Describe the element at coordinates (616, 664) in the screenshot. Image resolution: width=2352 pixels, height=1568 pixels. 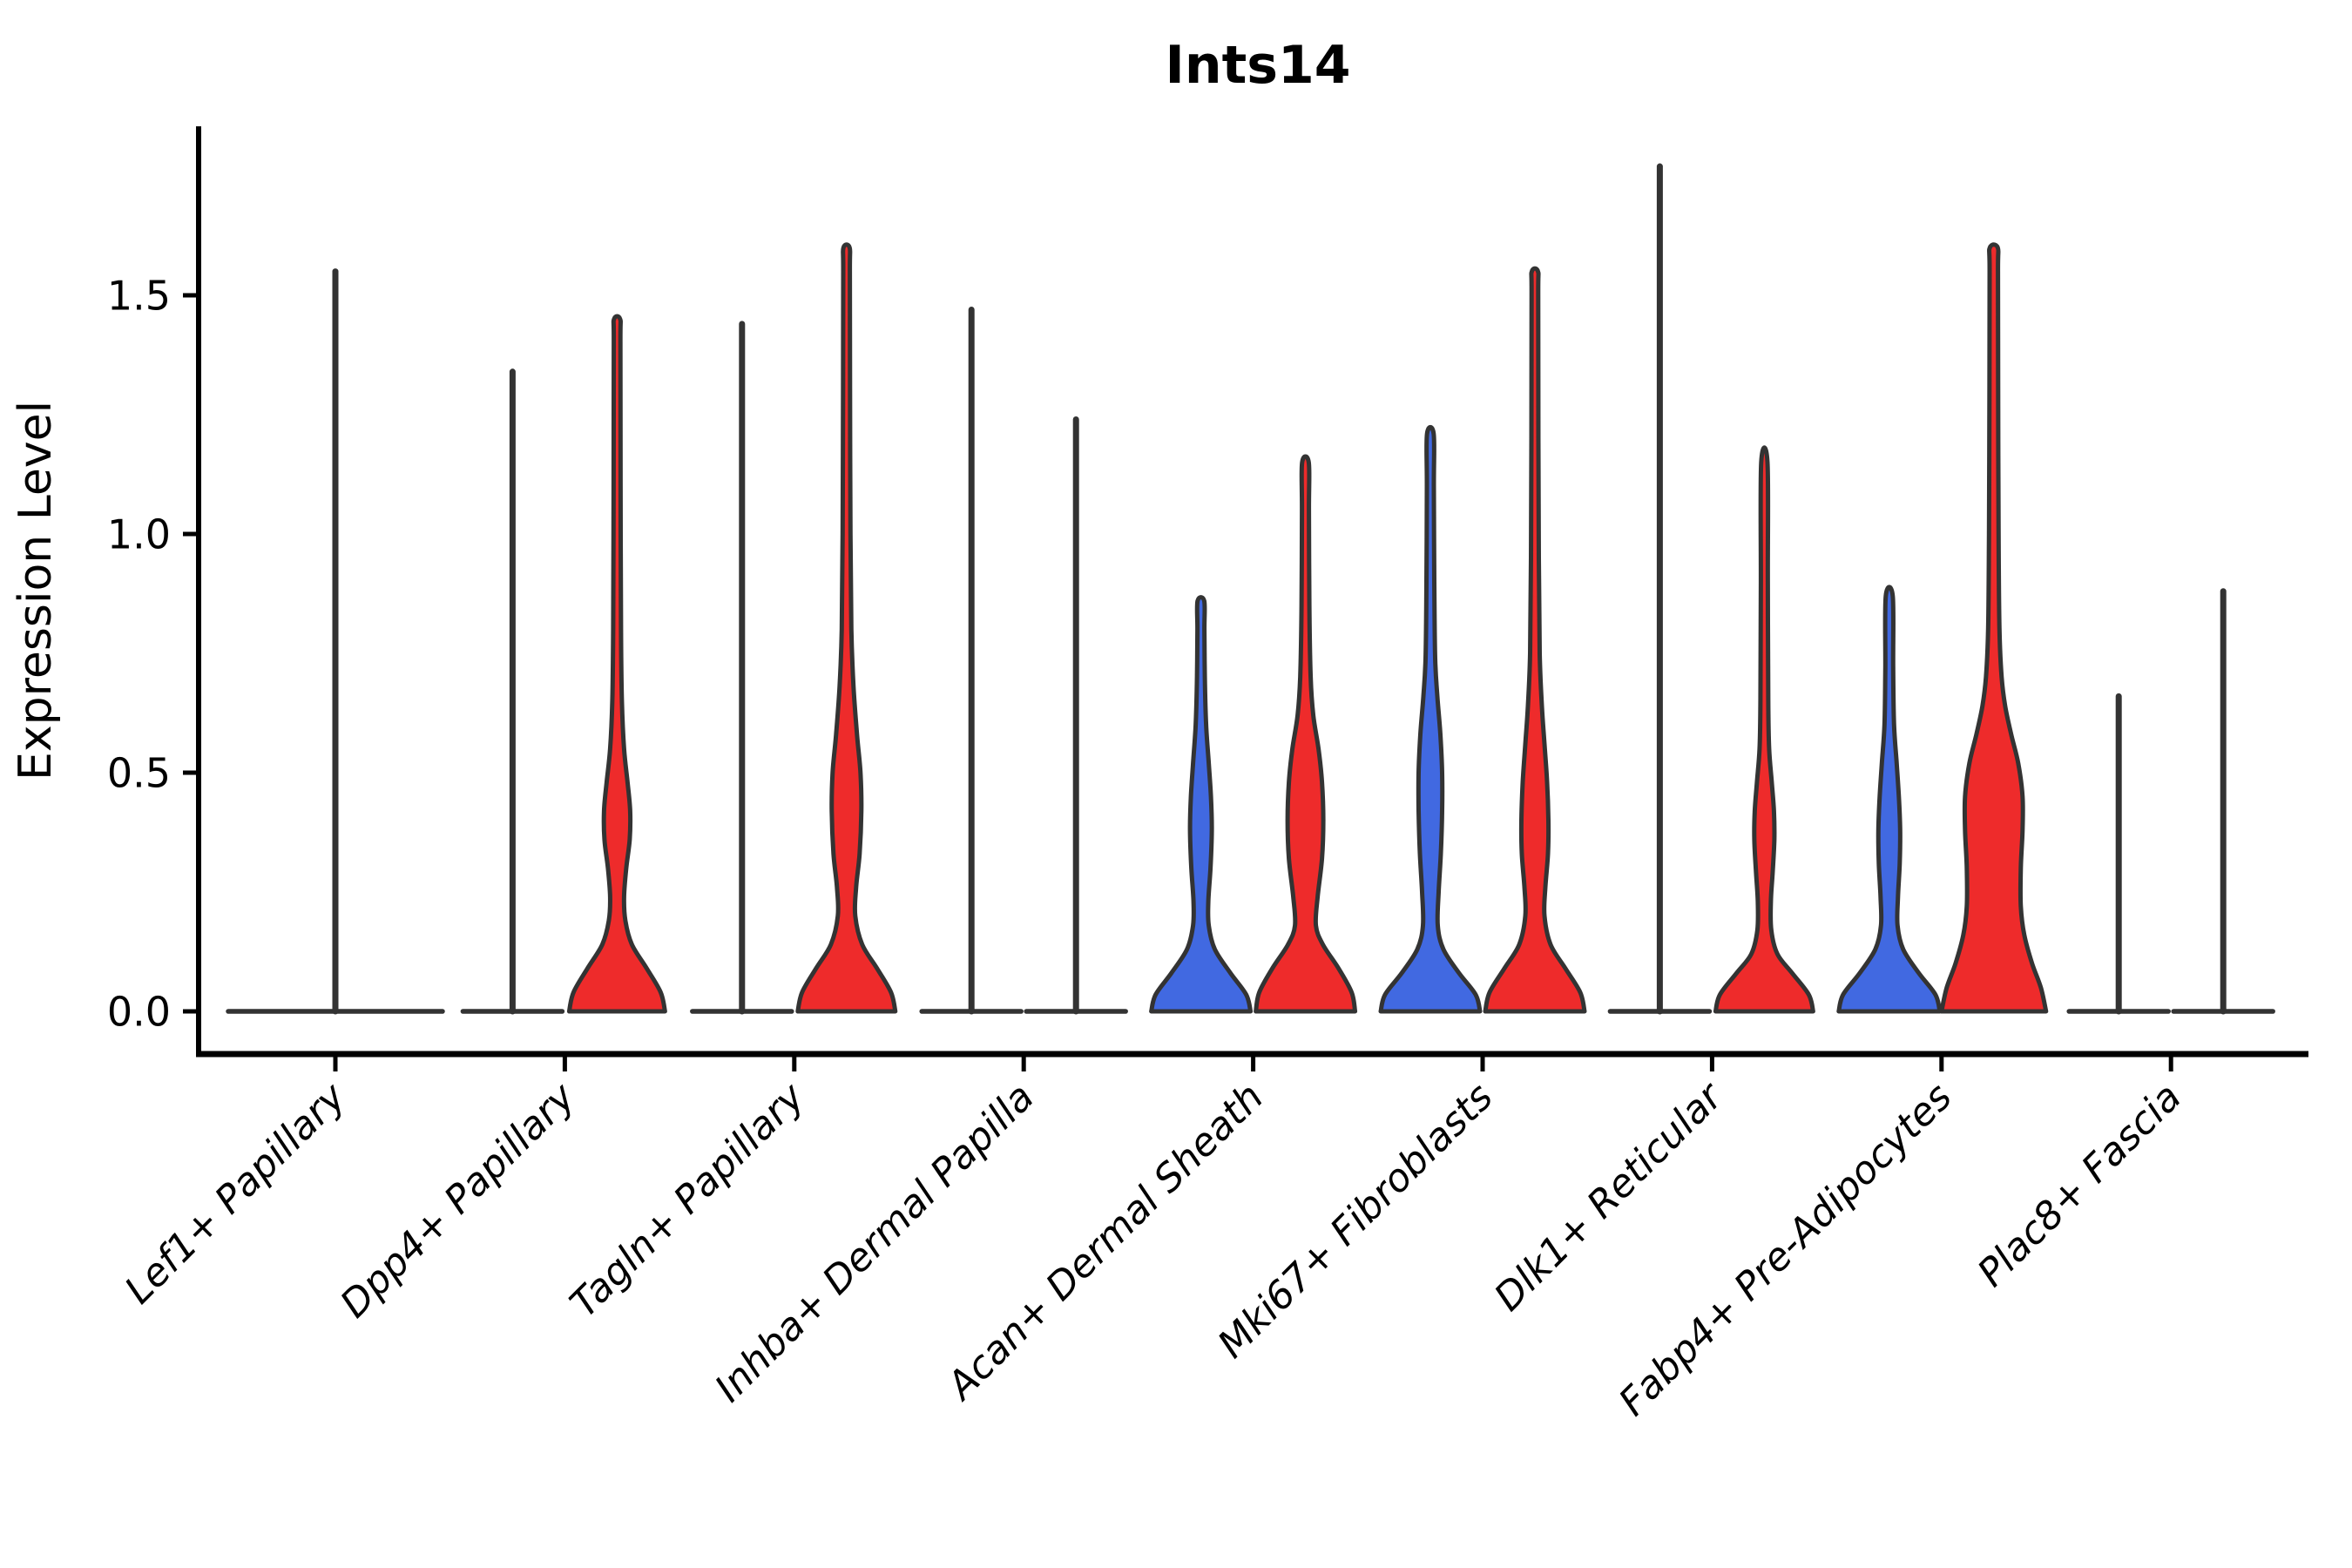
I see `violin-1-right` at that location.